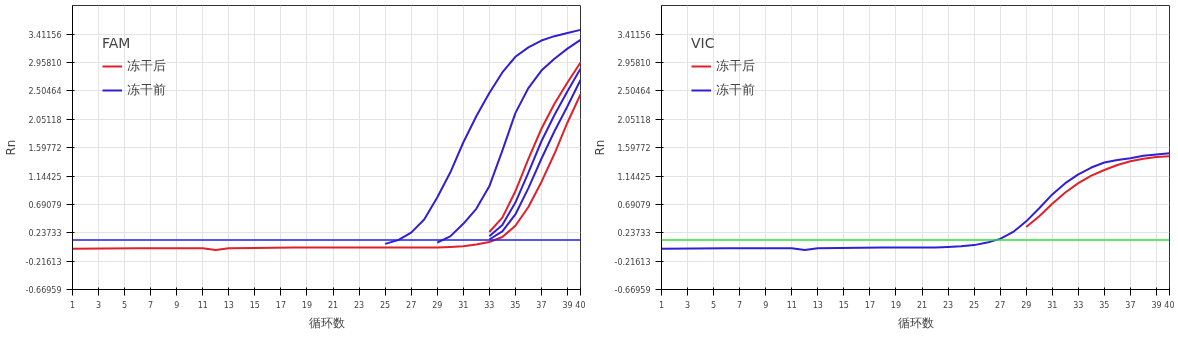 This screenshot has height=337, width=1178. I want to click on legend-title: FAM, so click(117, 43).